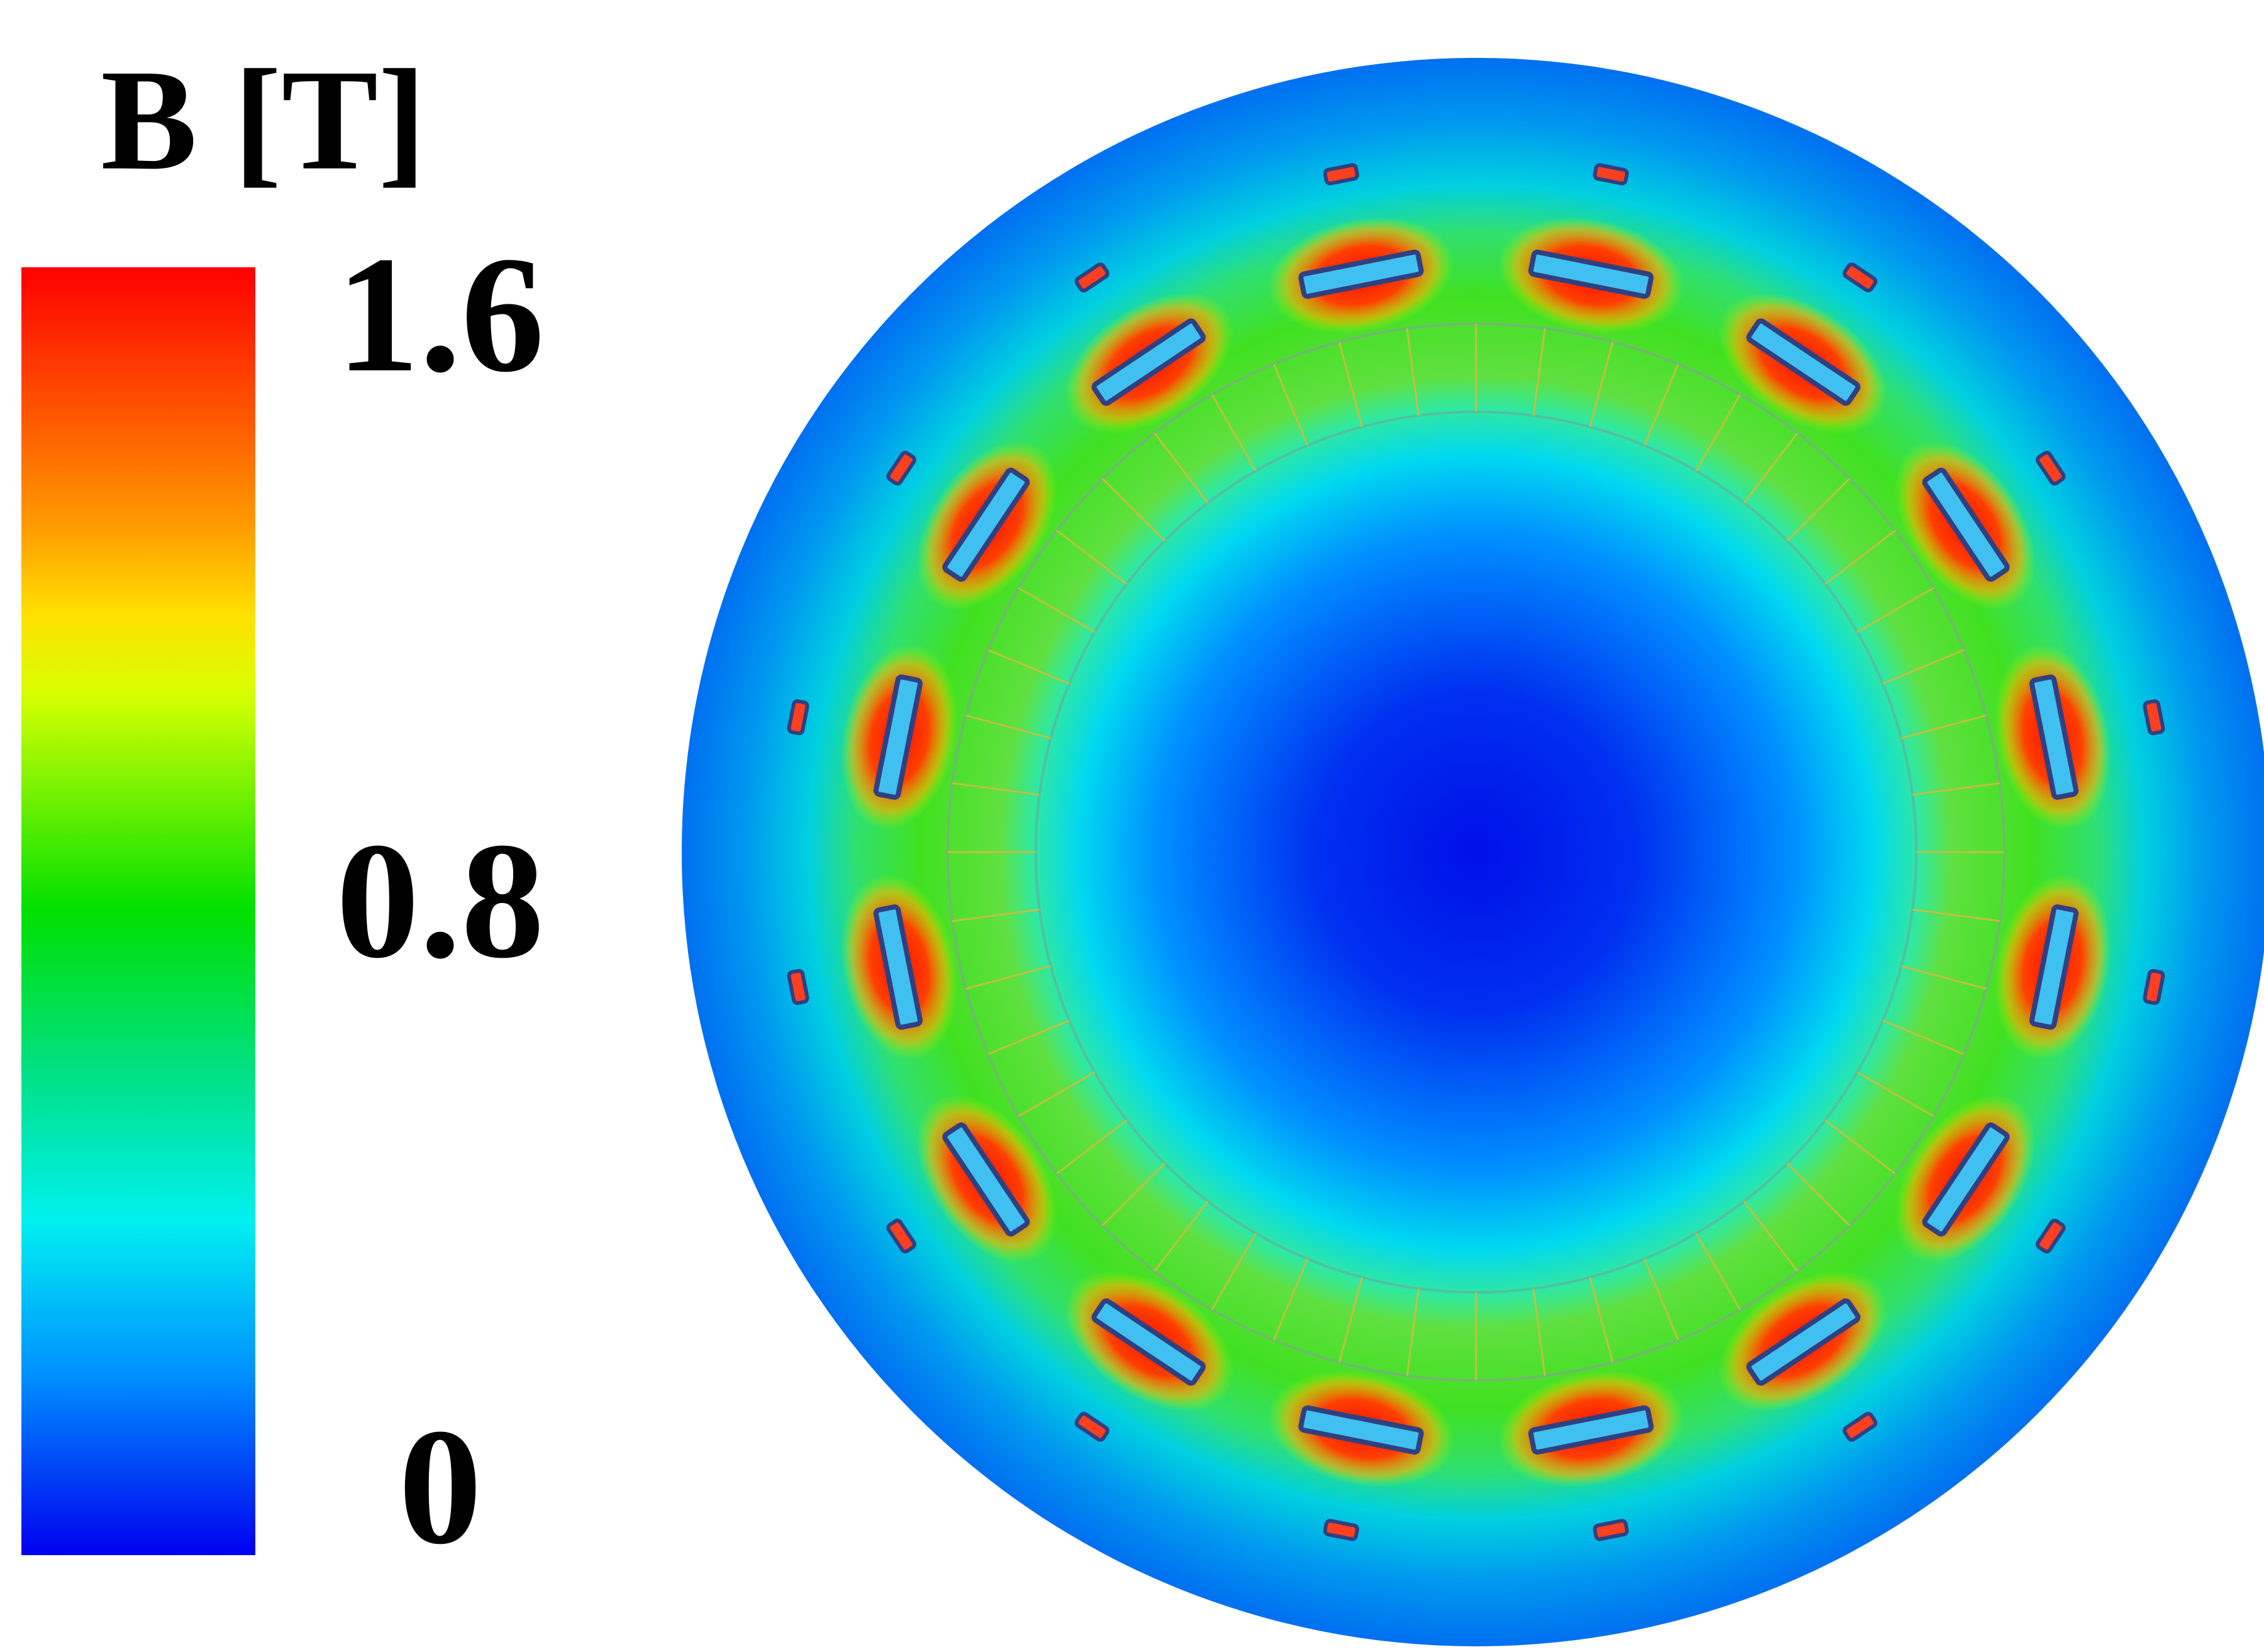  Describe the element at coordinates (440, 901) in the screenshot. I see `colorbar-tick-label: 0.8` at that location.